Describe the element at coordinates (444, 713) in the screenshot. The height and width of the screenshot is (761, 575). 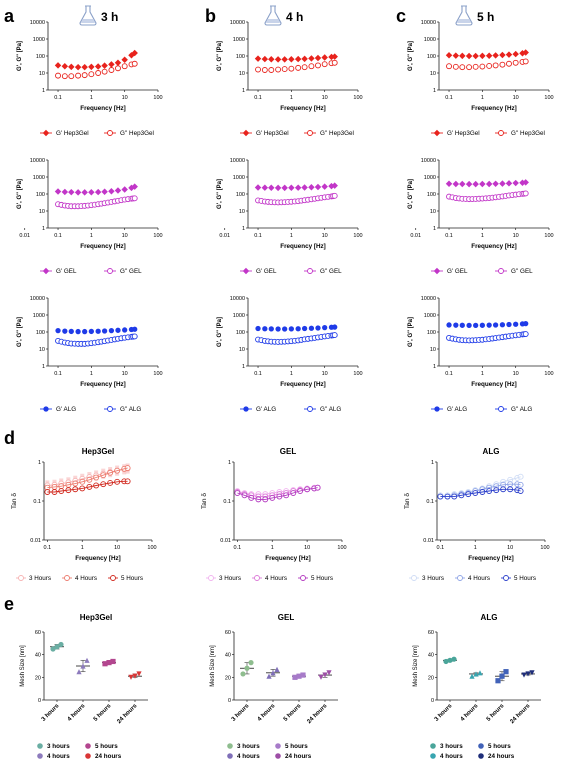
I see `x-tick-label: 3 hours` at that location.